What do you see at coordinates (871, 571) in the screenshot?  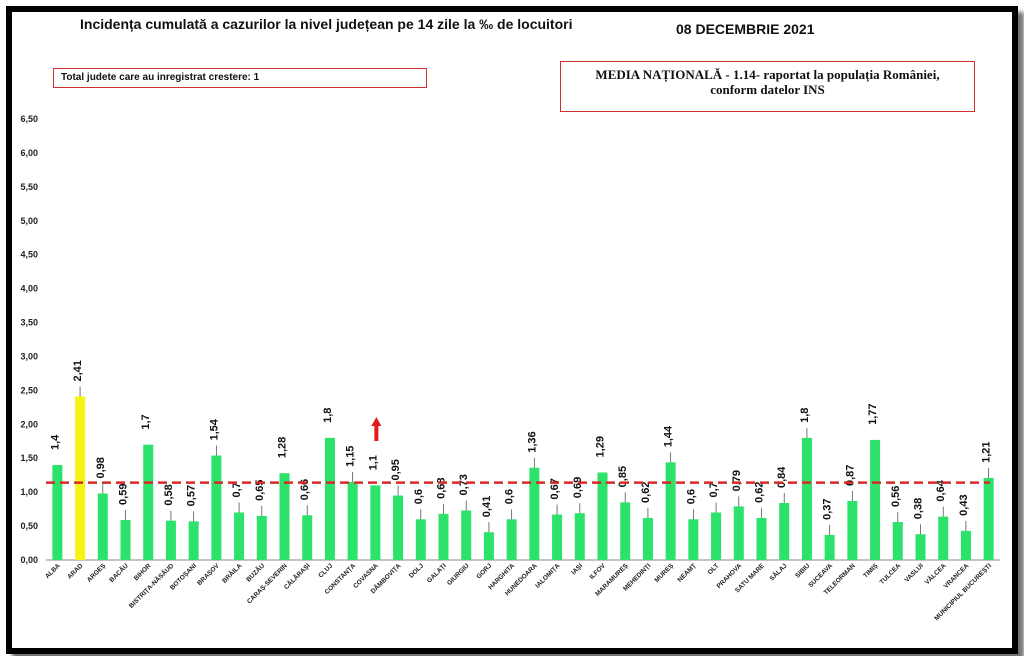 I see `x-tick-label: TIMIȘ` at bounding box center [871, 571].